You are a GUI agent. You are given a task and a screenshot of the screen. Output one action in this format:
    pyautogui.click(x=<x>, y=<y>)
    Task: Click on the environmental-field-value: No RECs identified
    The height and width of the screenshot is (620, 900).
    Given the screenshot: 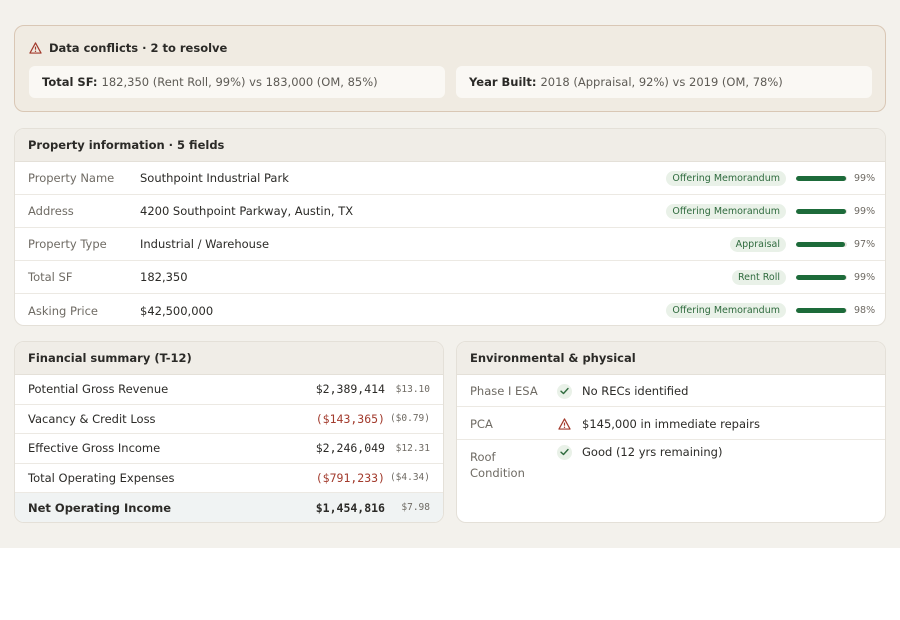 What is the action you would take?
    pyautogui.click(x=635, y=391)
    